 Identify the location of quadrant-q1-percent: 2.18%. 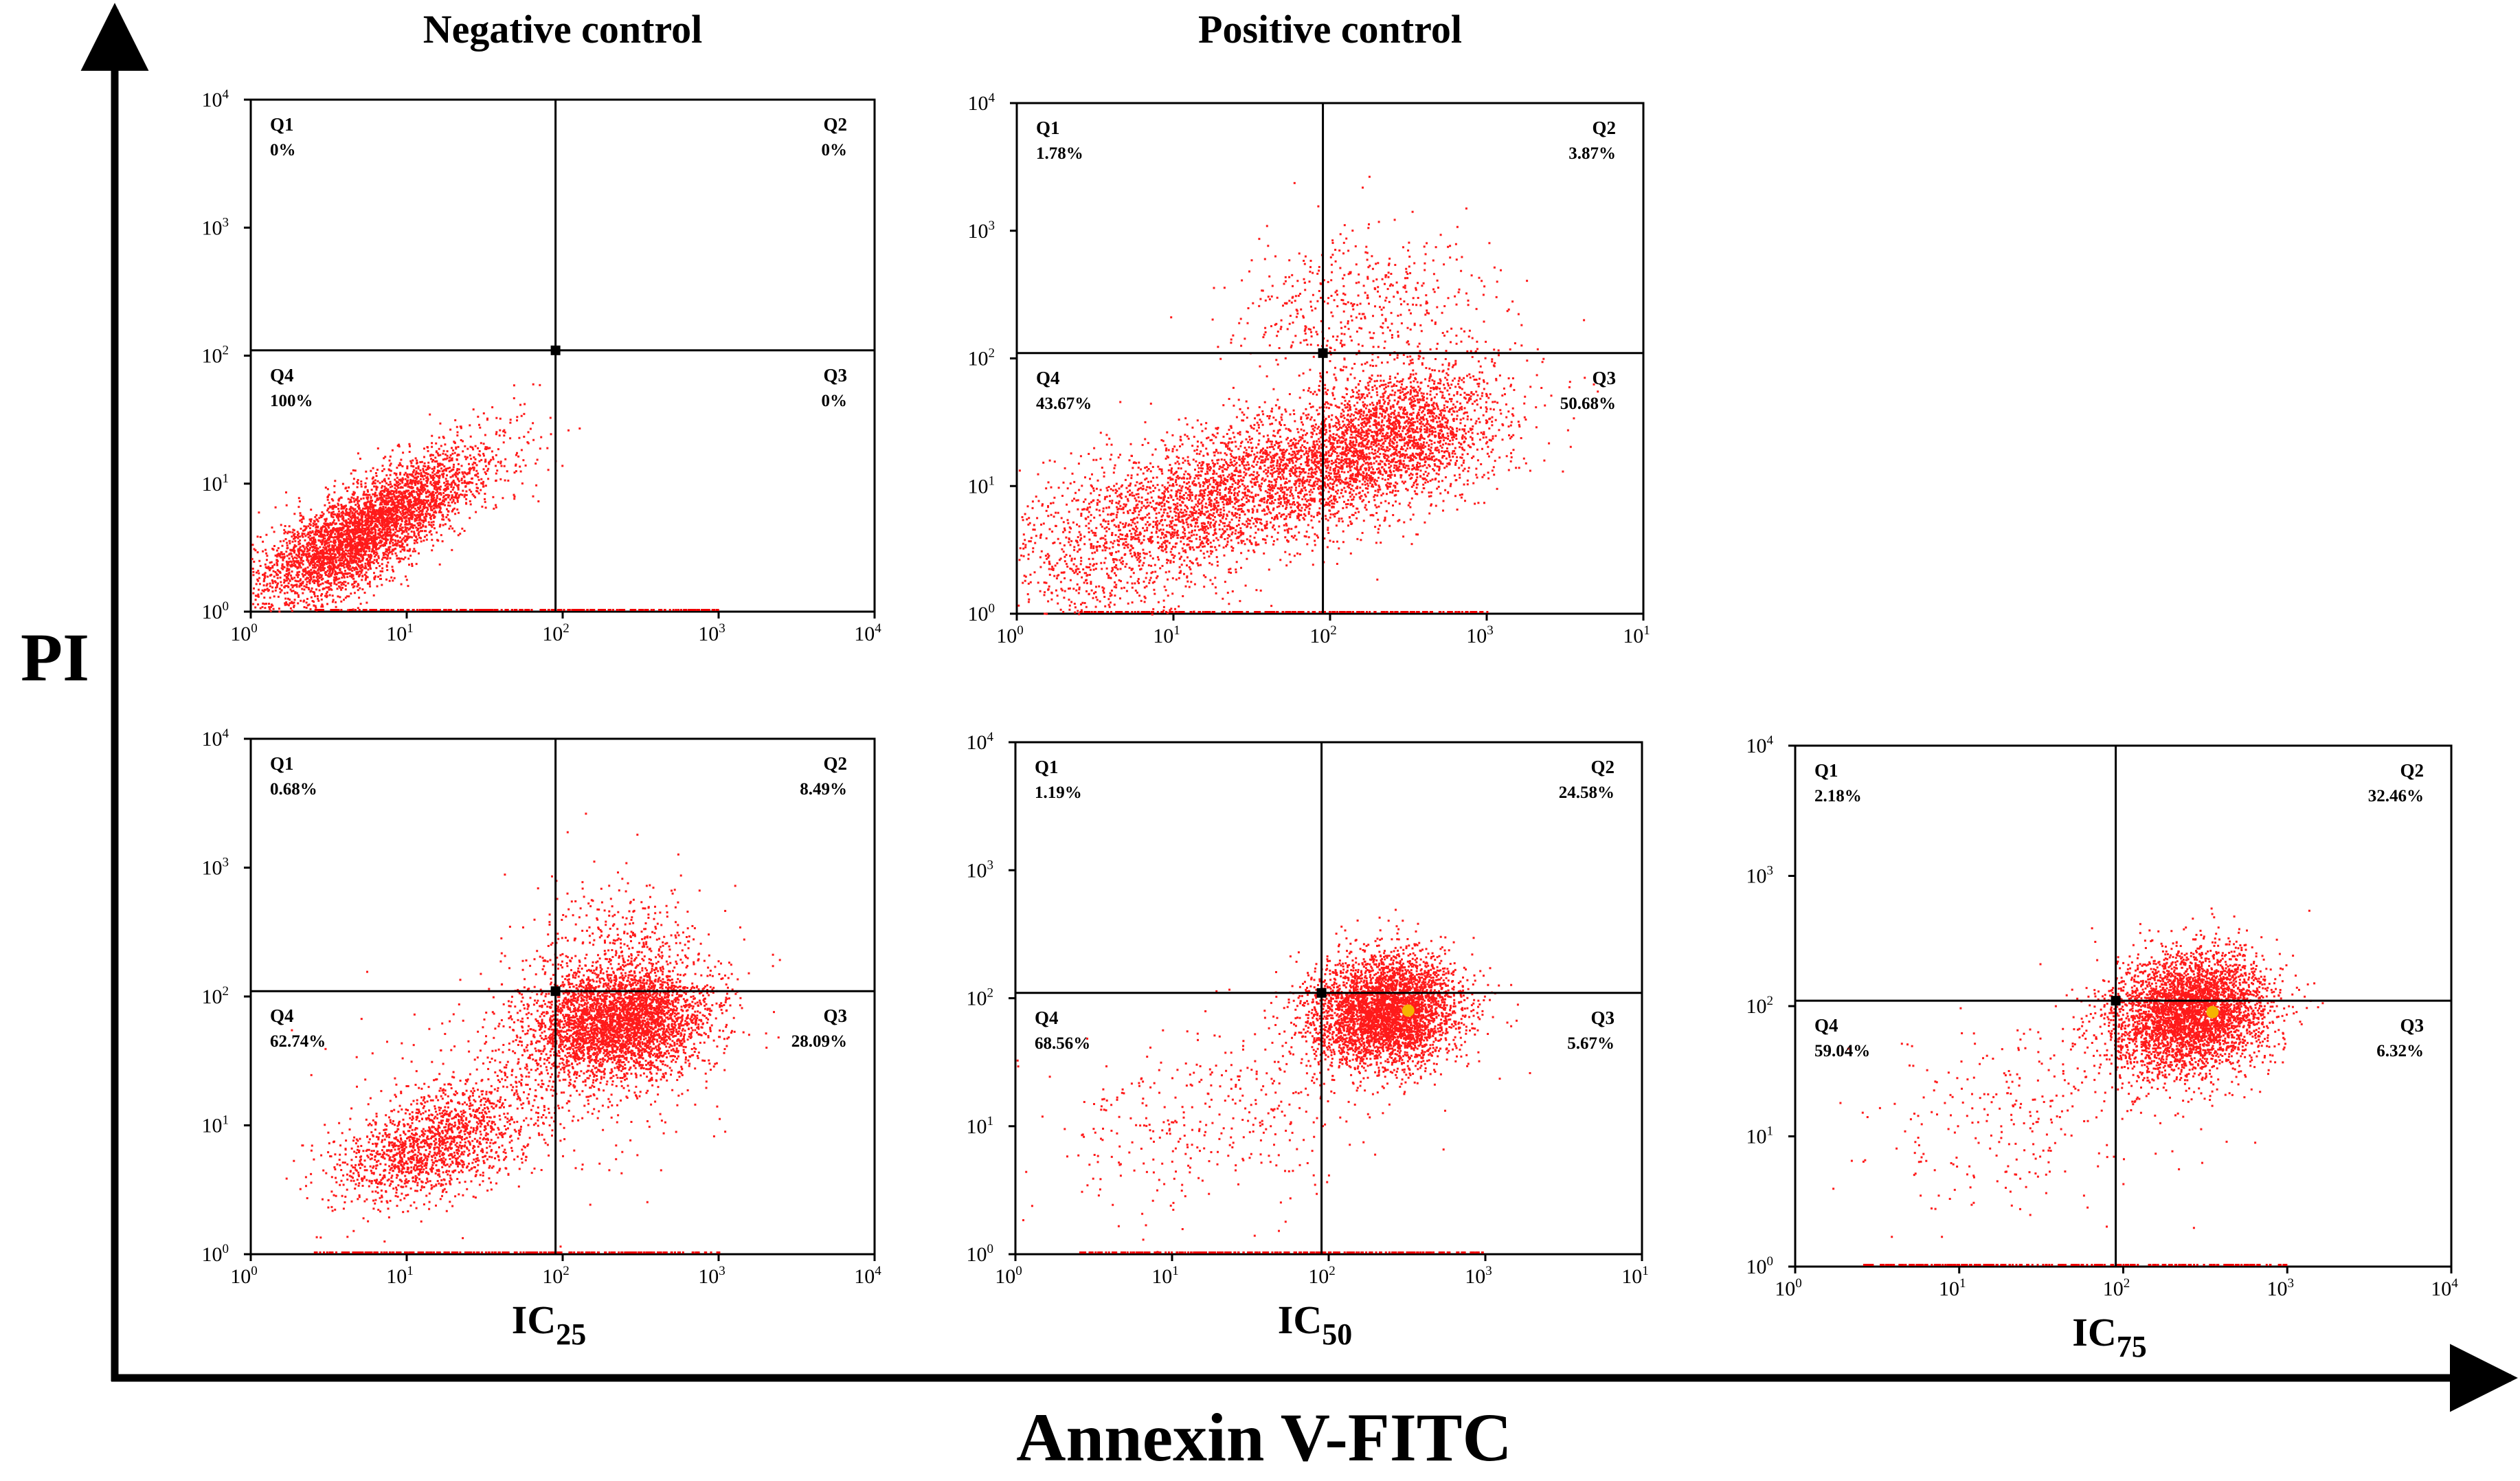
(1838, 796).